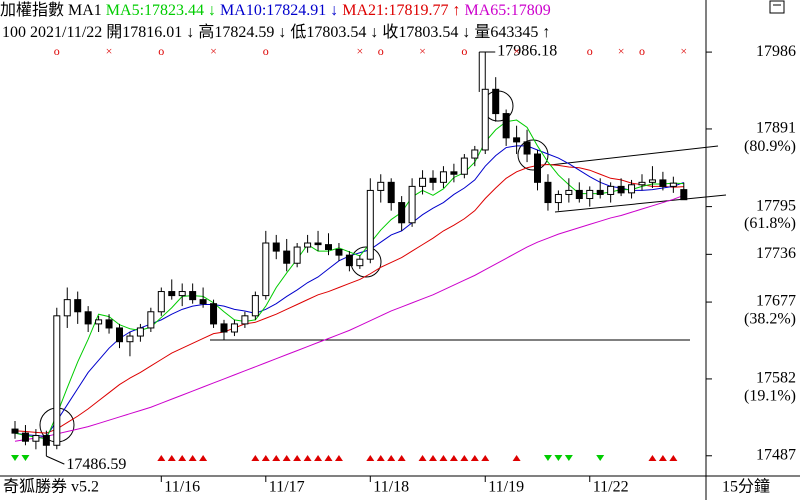 This screenshot has height=500, width=800. What do you see at coordinates (51, 487) in the screenshot?
I see `footer-left: 奇狐勝券 v5.2` at bounding box center [51, 487].